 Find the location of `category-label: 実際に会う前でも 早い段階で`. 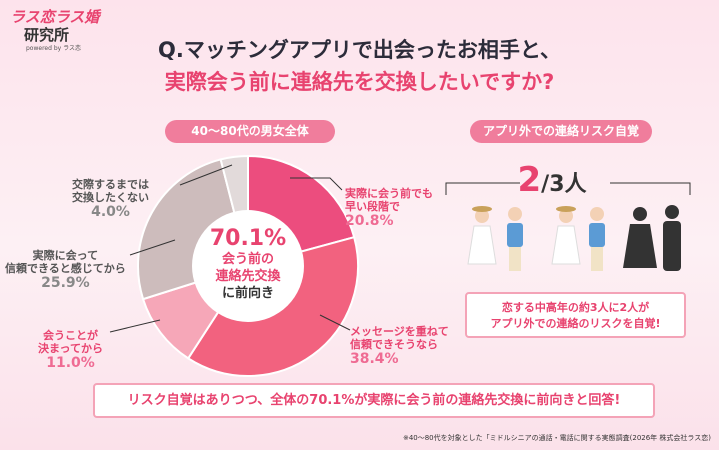

category-label: 実際に会う前でも 早い段階で is located at coordinates (389, 200).